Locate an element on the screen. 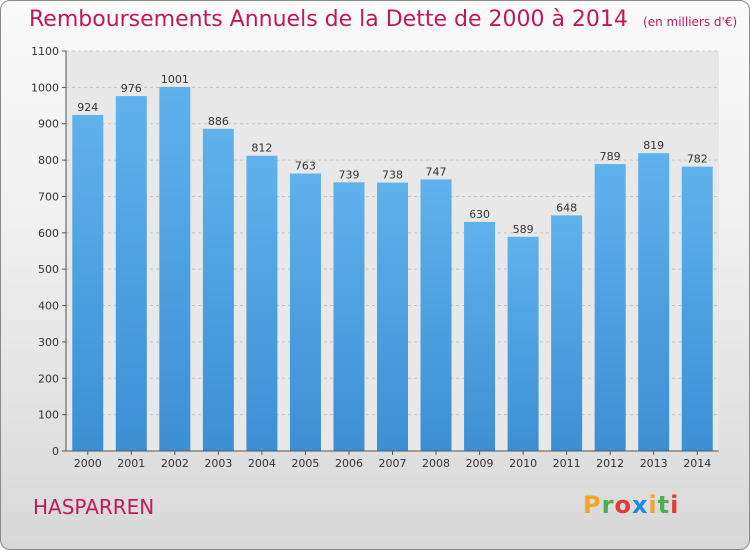 This screenshot has width=750, height=550. location-label: HASPARREN is located at coordinates (94, 507).